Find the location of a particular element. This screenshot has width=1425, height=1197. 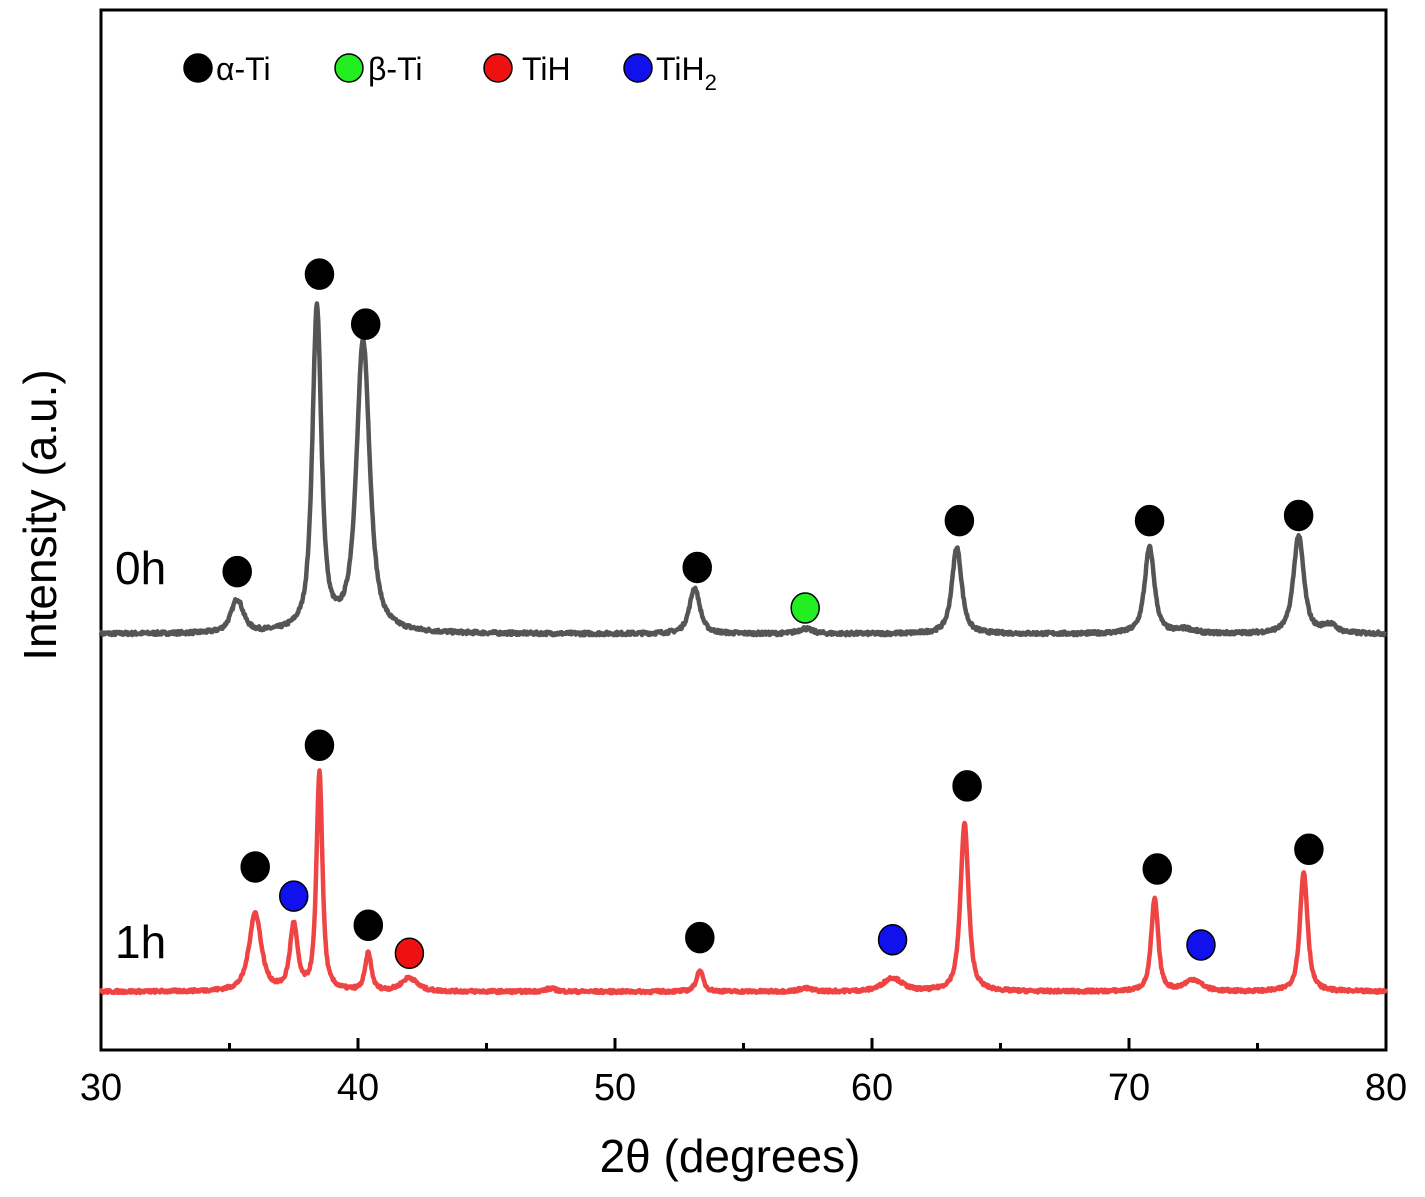

legend: α-Ti β-Ti TiH TiH2 is located at coordinates (450, 73).